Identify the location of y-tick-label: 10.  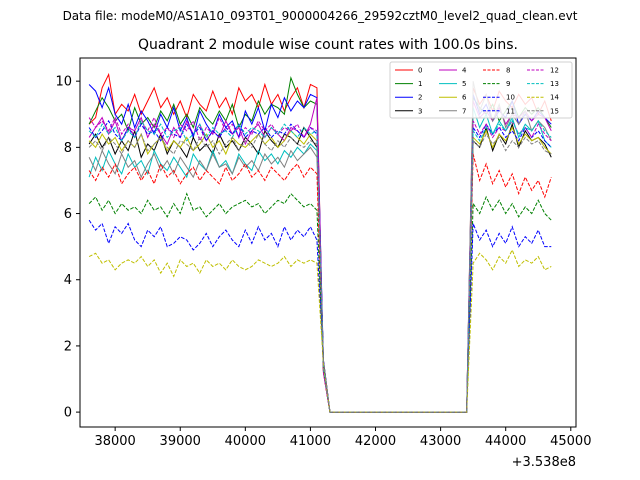
(63, 82).